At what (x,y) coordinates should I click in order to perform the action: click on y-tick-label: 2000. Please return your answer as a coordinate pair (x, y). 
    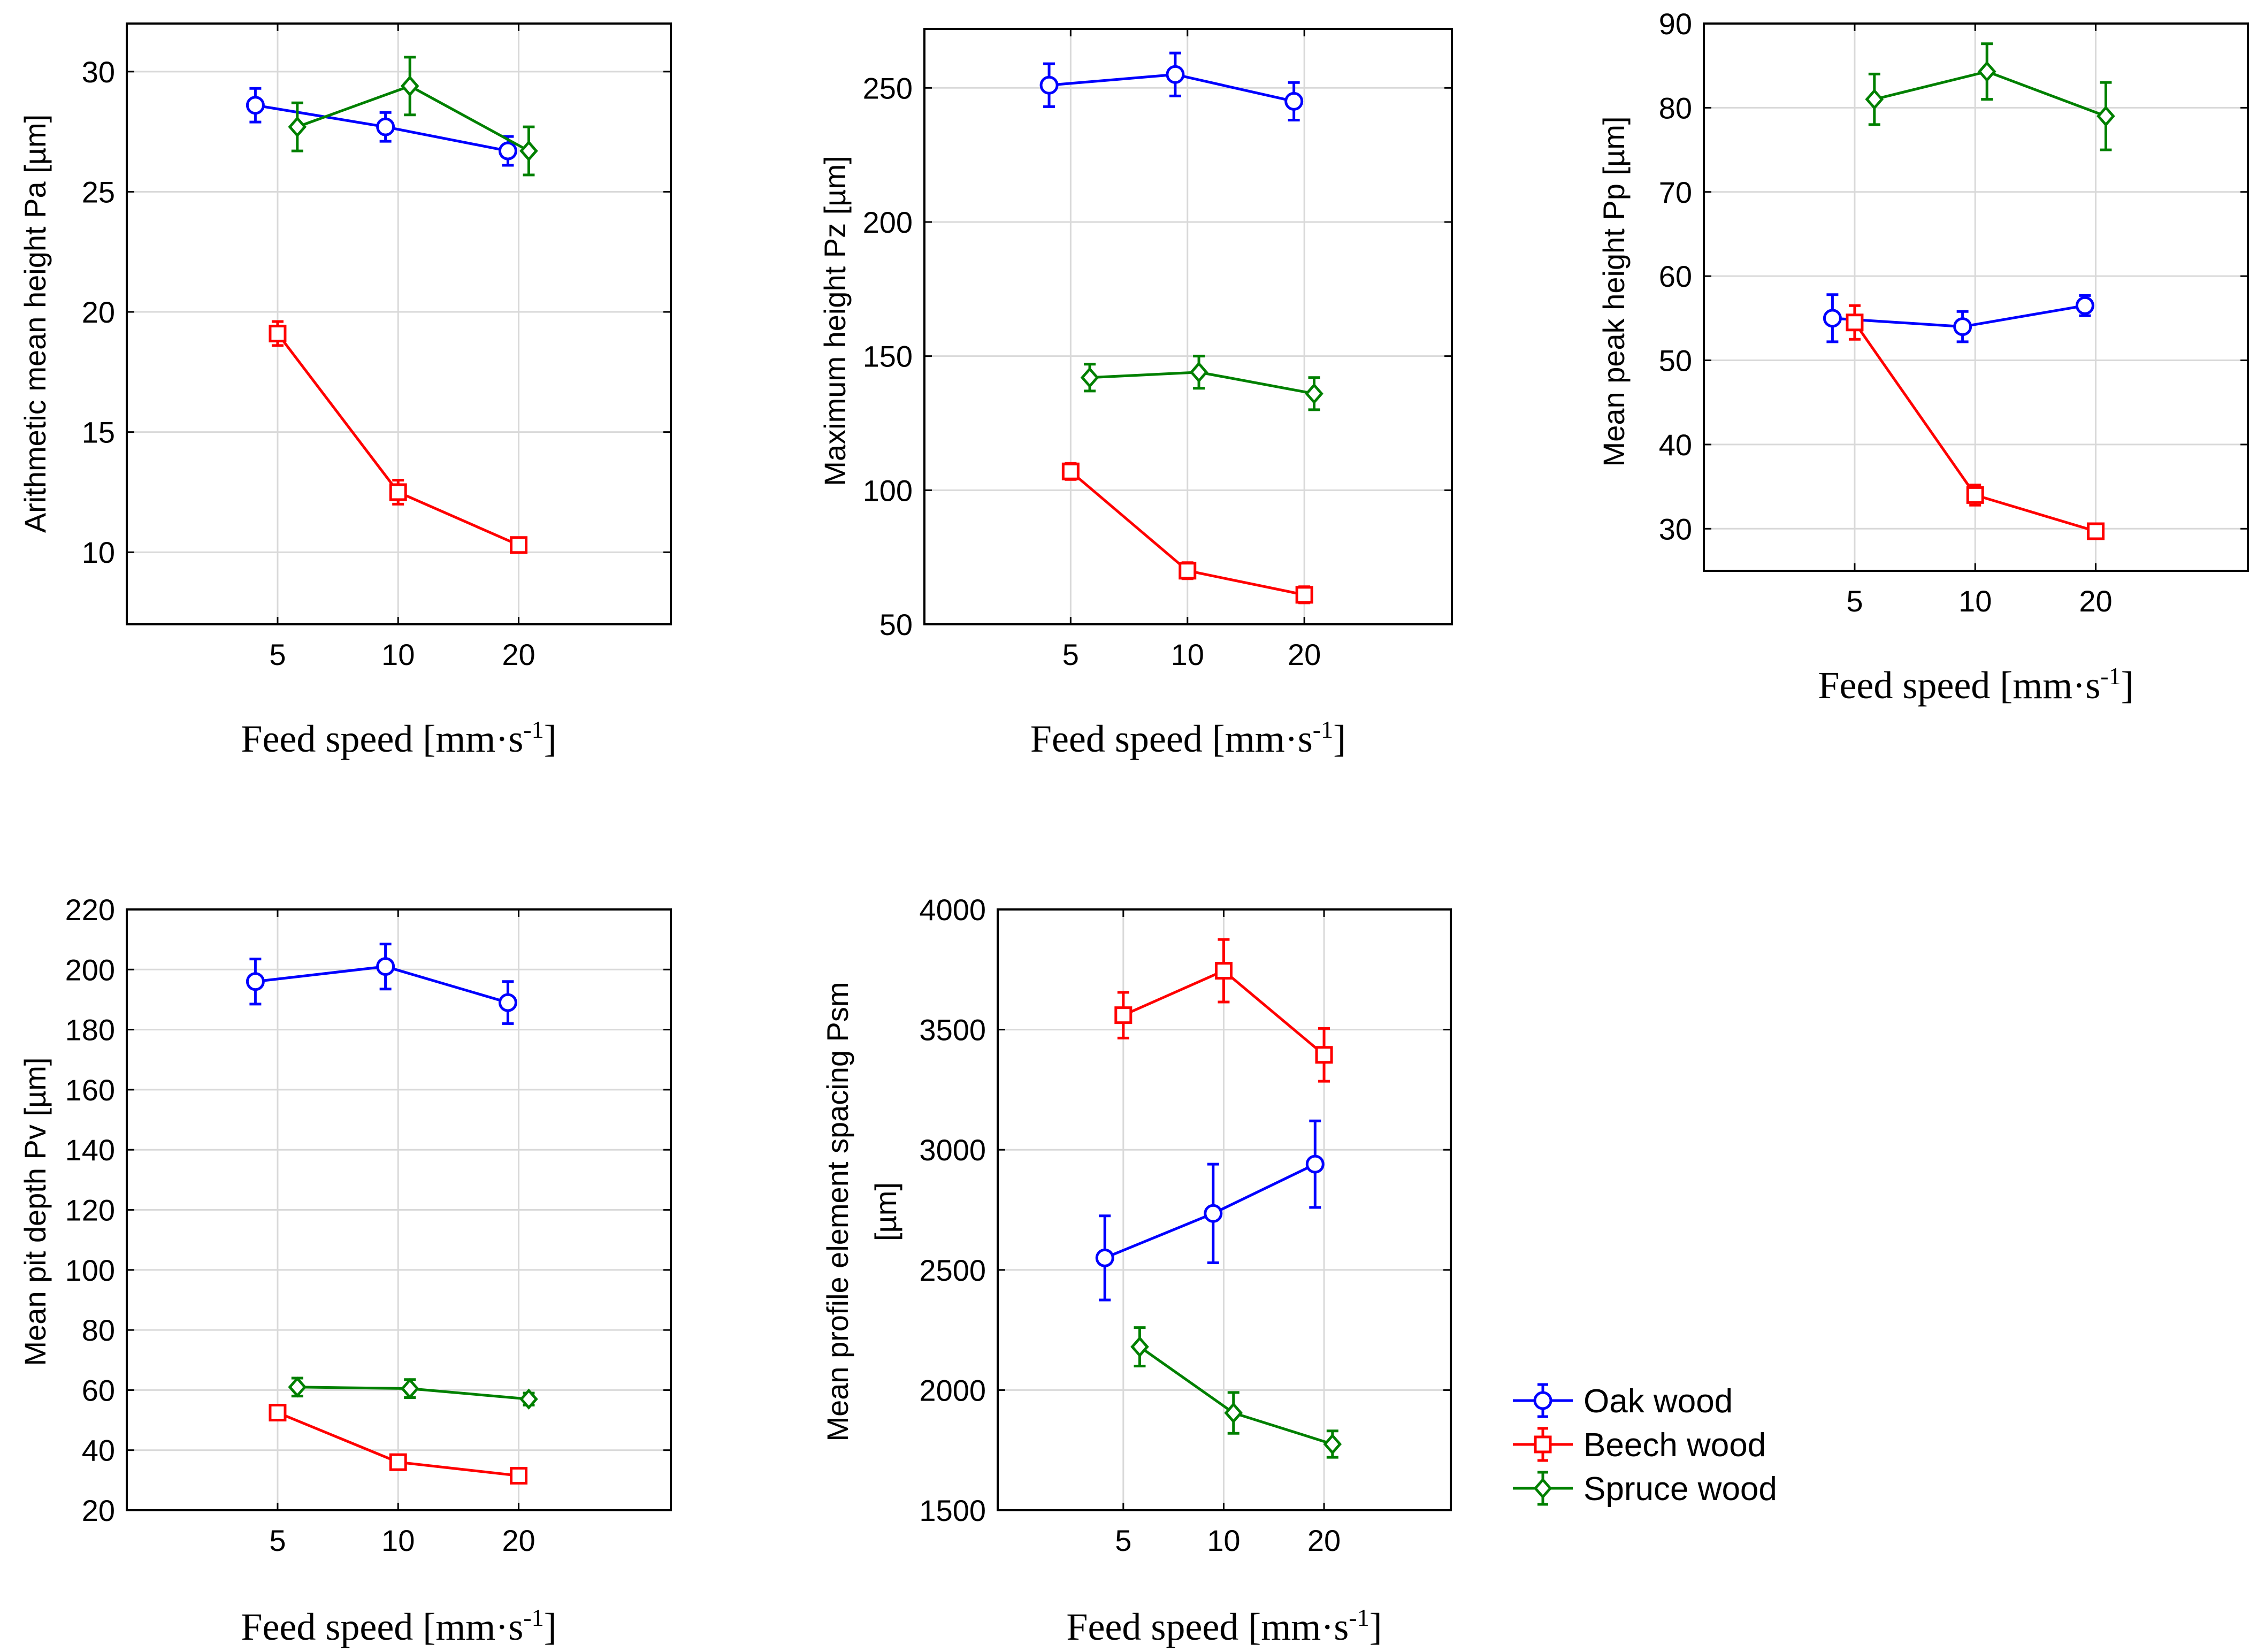
    Looking at the image, I should click on (953, 1390).